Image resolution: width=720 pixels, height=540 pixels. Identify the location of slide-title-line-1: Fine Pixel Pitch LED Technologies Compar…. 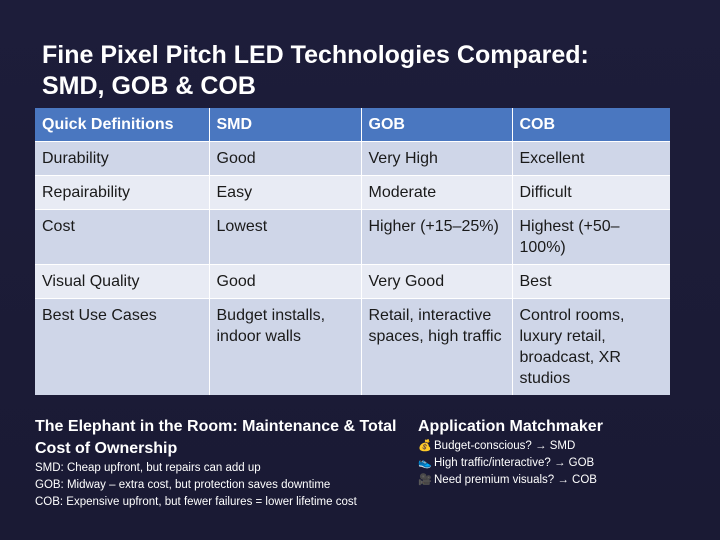
(315, 55).